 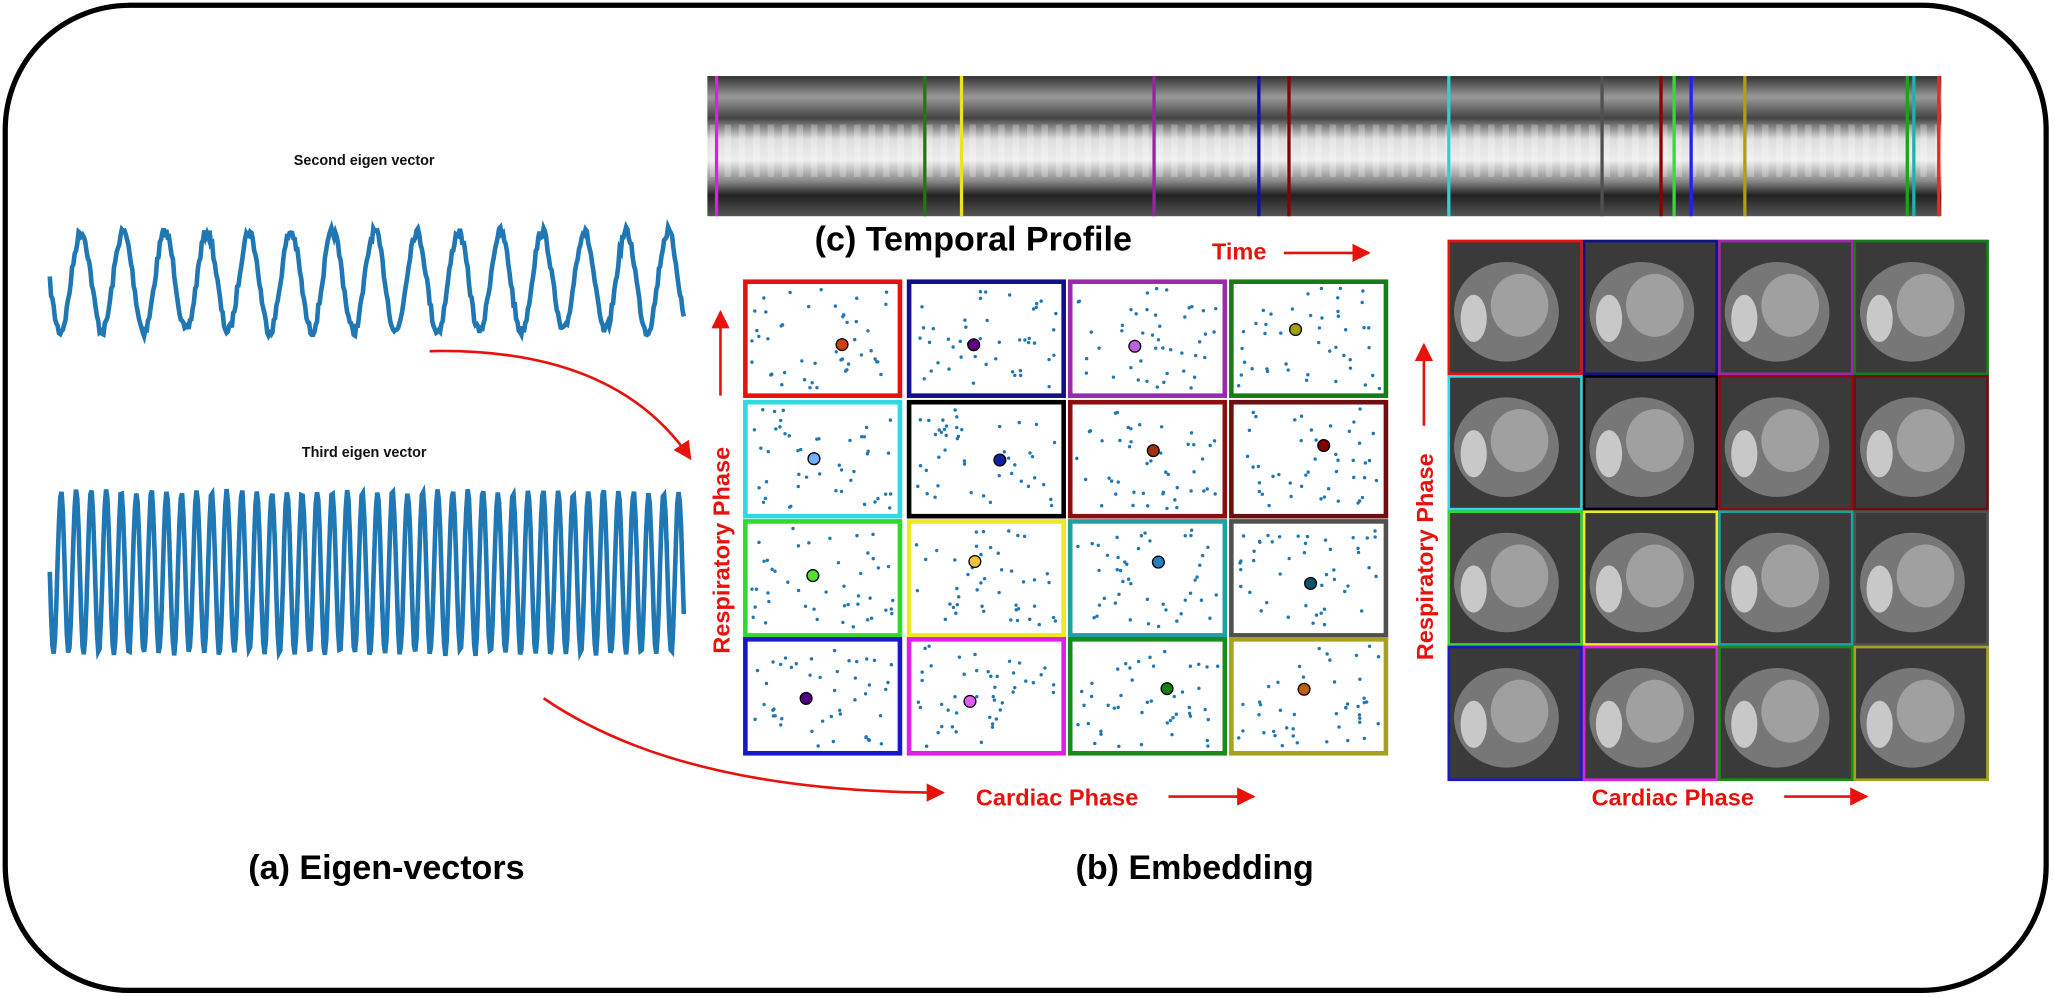 I want to click on selected-point, so click(x=1324, y=445).